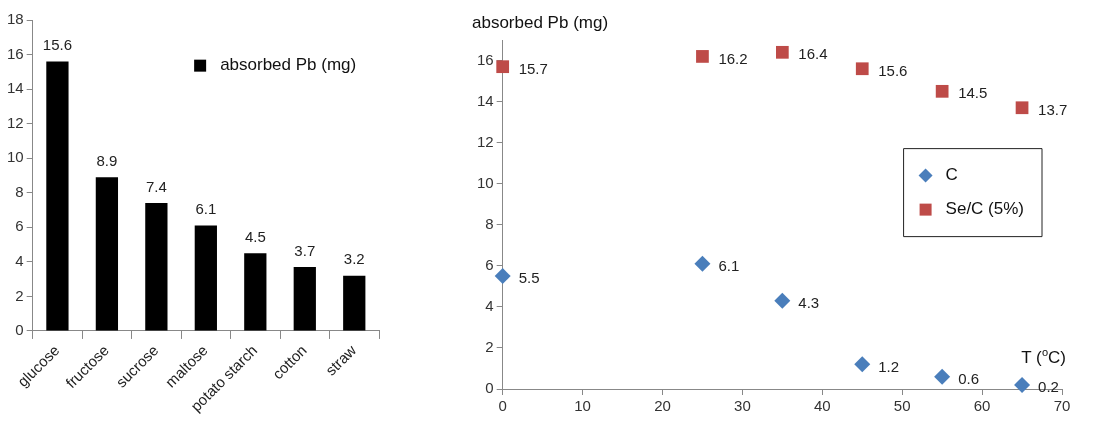  Describe the element at coordinates (255, 236) in the screenshot. I see `data-label: 4.5` at that location.